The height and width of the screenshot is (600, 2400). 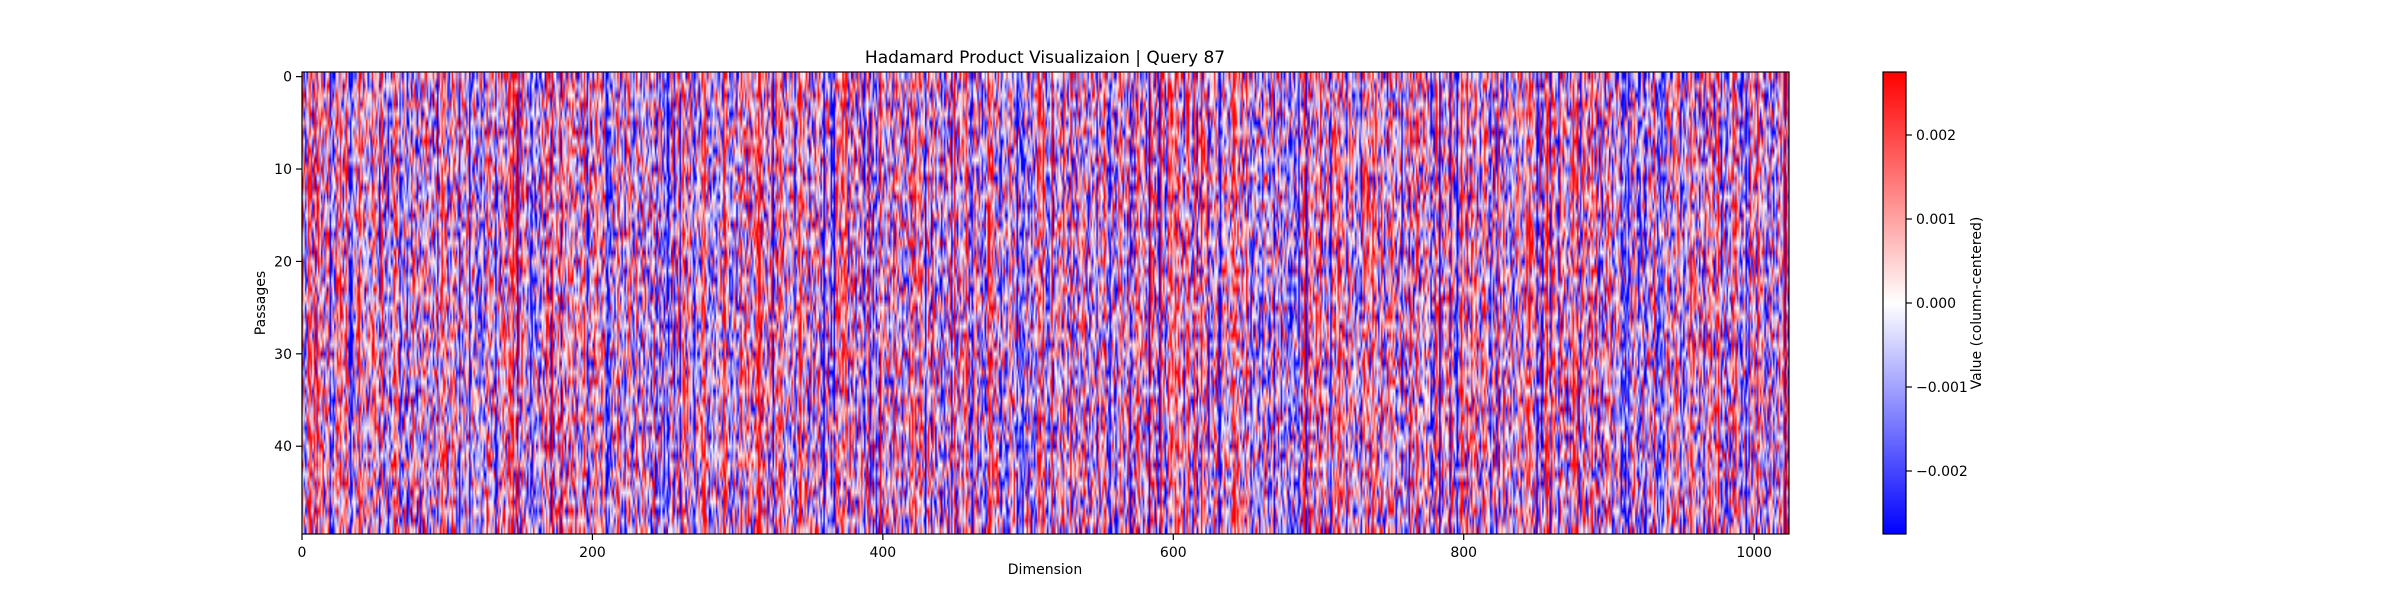 I want to click on colorbar-tick-label: 0.000, so click(x=1936, y=304).